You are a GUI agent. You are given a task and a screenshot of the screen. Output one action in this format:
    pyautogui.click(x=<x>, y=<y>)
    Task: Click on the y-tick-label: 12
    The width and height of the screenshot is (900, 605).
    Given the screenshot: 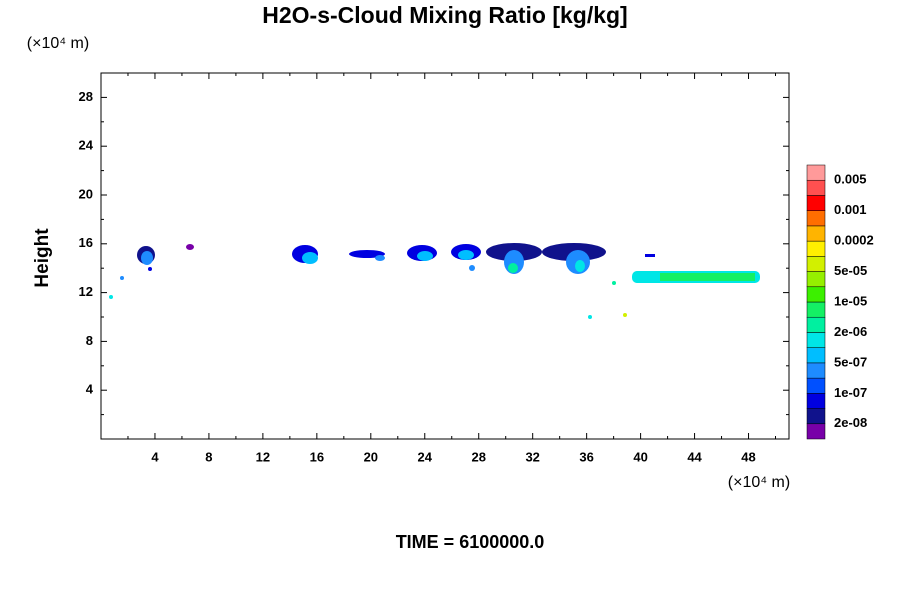 What is the action you would take?
    pyautogui.click(x=86, y=291)
    